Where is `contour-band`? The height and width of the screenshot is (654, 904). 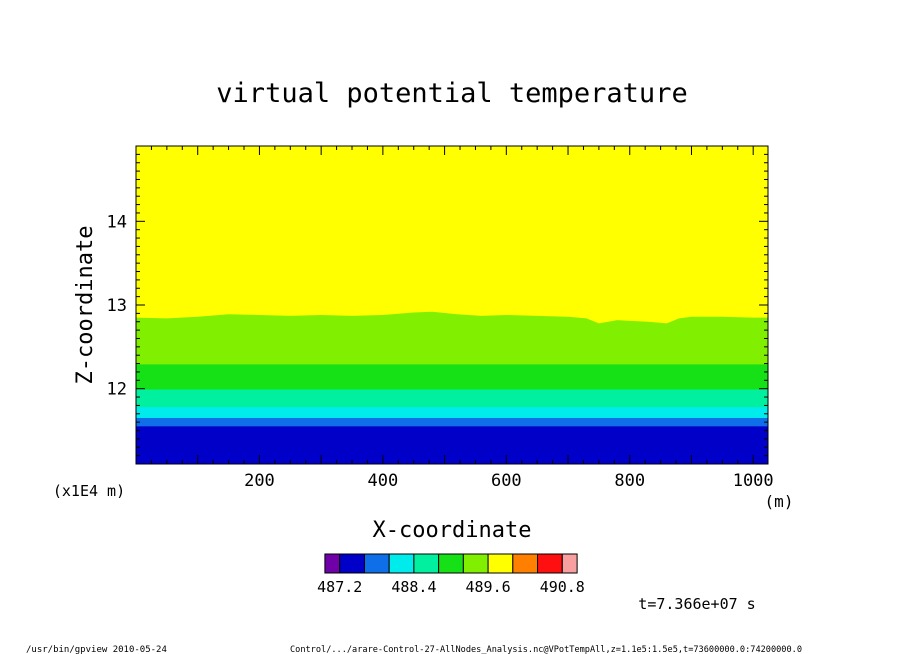
contour-band is located at coordinates (452, 445).